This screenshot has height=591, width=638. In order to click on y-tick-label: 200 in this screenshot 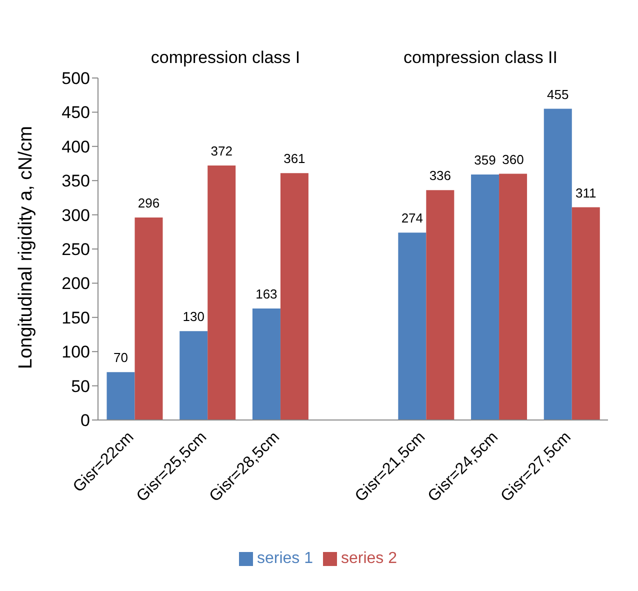, I will do `click(76, 284)`.